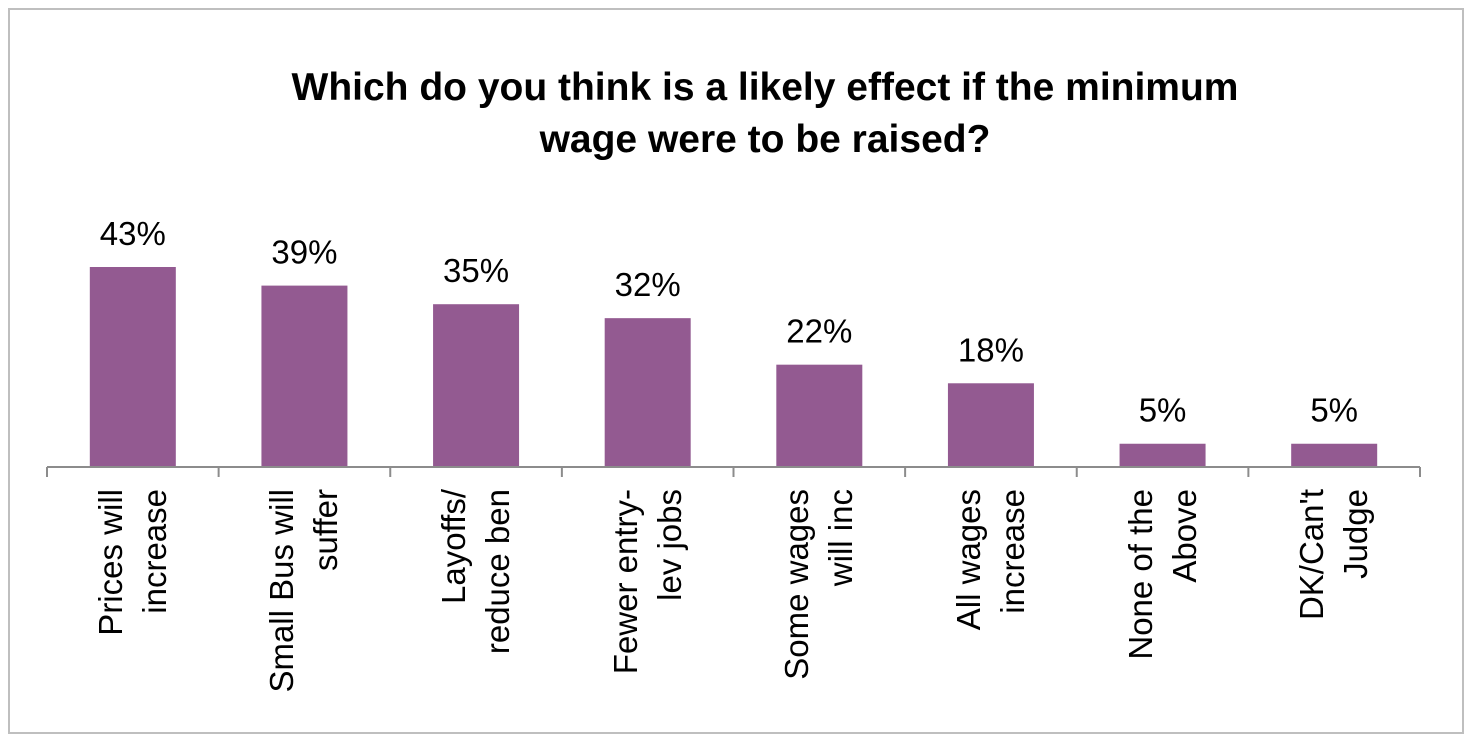 This screenshot has width=1475, height=744. I want to click on category-label-0-line-1: increase, so click(154, 551).